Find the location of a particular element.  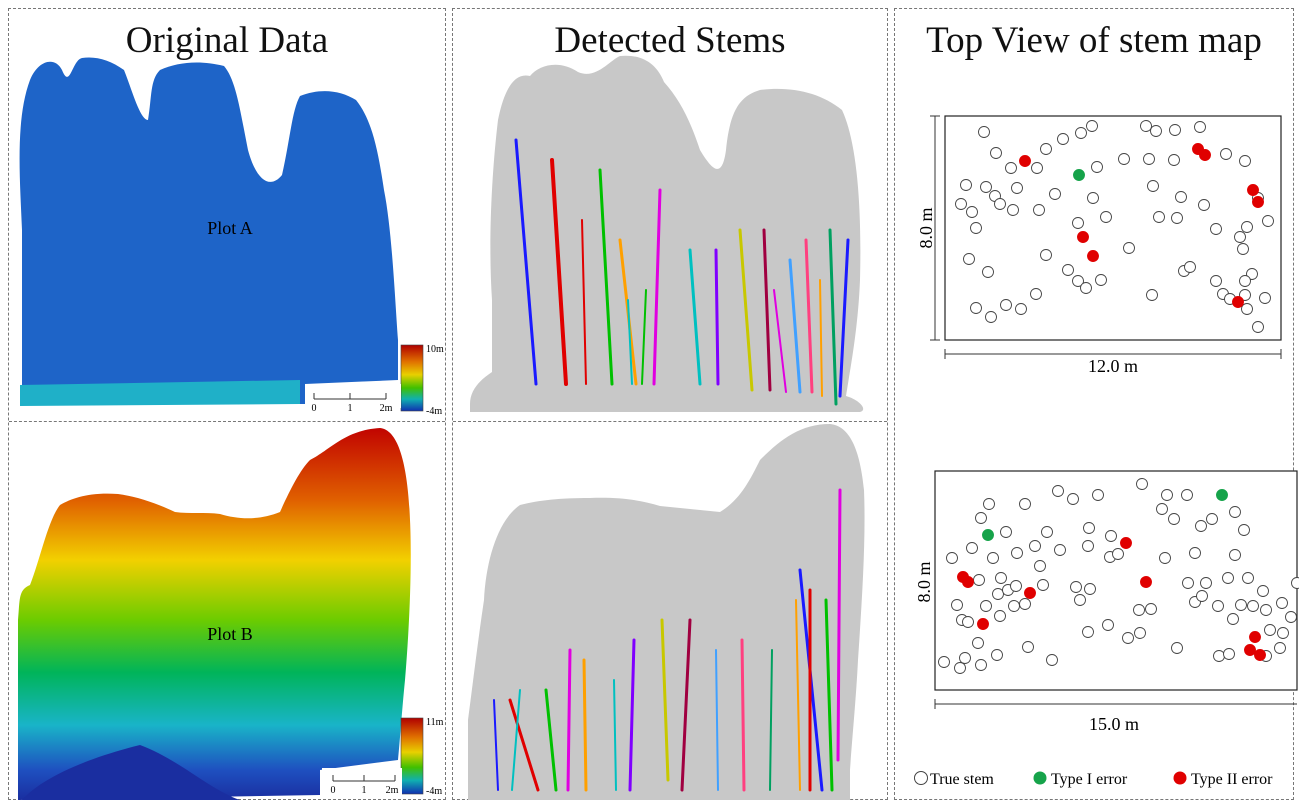

plot-a-detected-stems is located at coordinates (682, 272).